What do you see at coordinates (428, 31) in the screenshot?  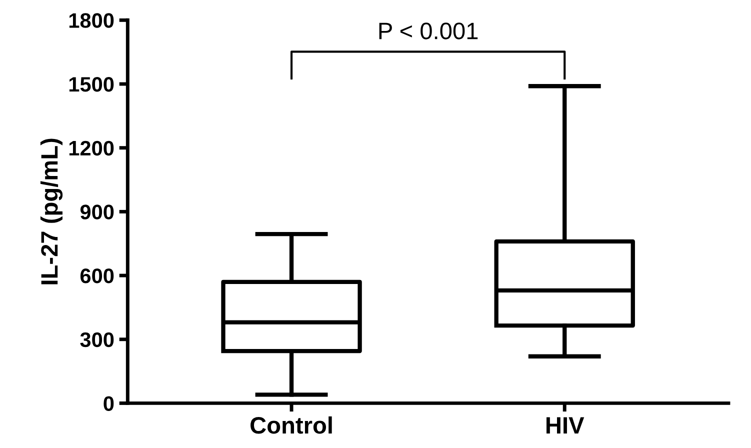 I see `annotation: P < 0.001` at bounding box center [428, 31].